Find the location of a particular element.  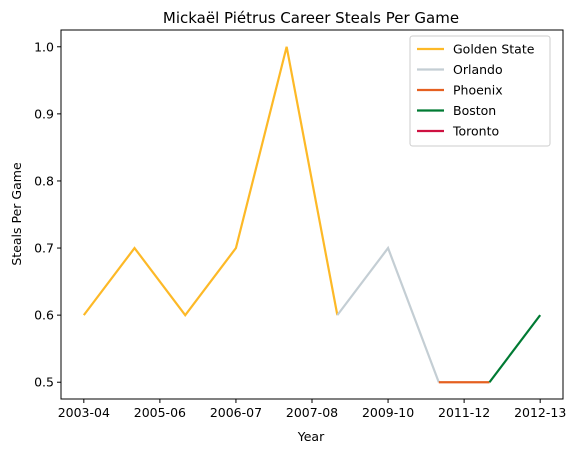

legend-label: Orlando is located at coordinates (478, 69).